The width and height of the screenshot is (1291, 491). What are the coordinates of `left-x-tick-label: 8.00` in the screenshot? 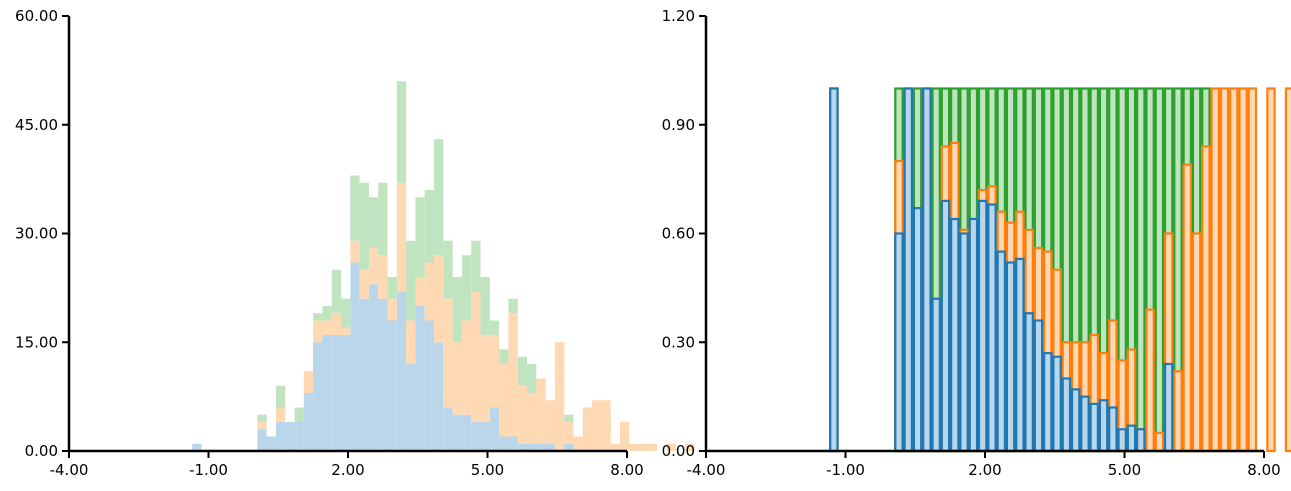 It's located at (626, 470).